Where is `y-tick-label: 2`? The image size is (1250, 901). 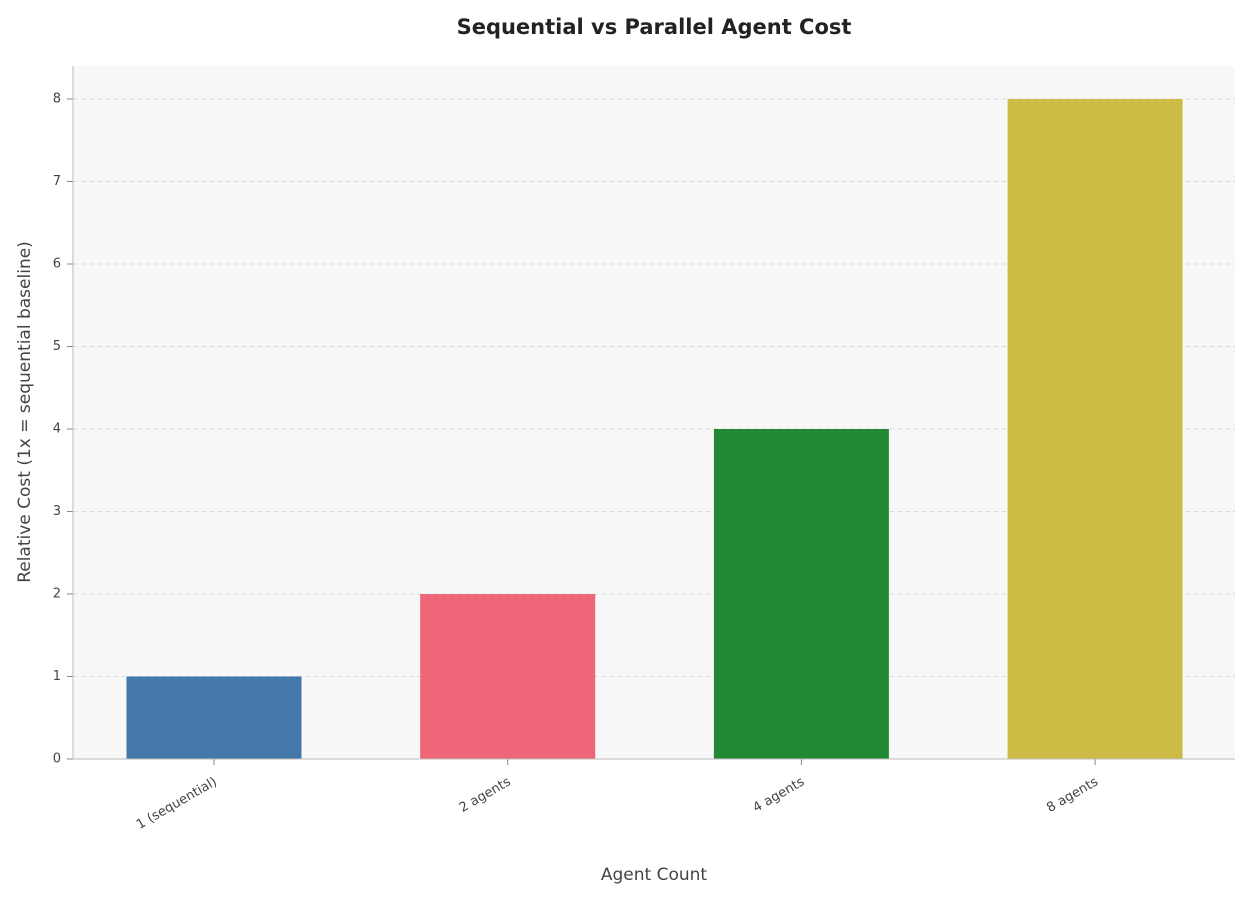
y-tick-label: 2 is located at coordinates (57, 594).